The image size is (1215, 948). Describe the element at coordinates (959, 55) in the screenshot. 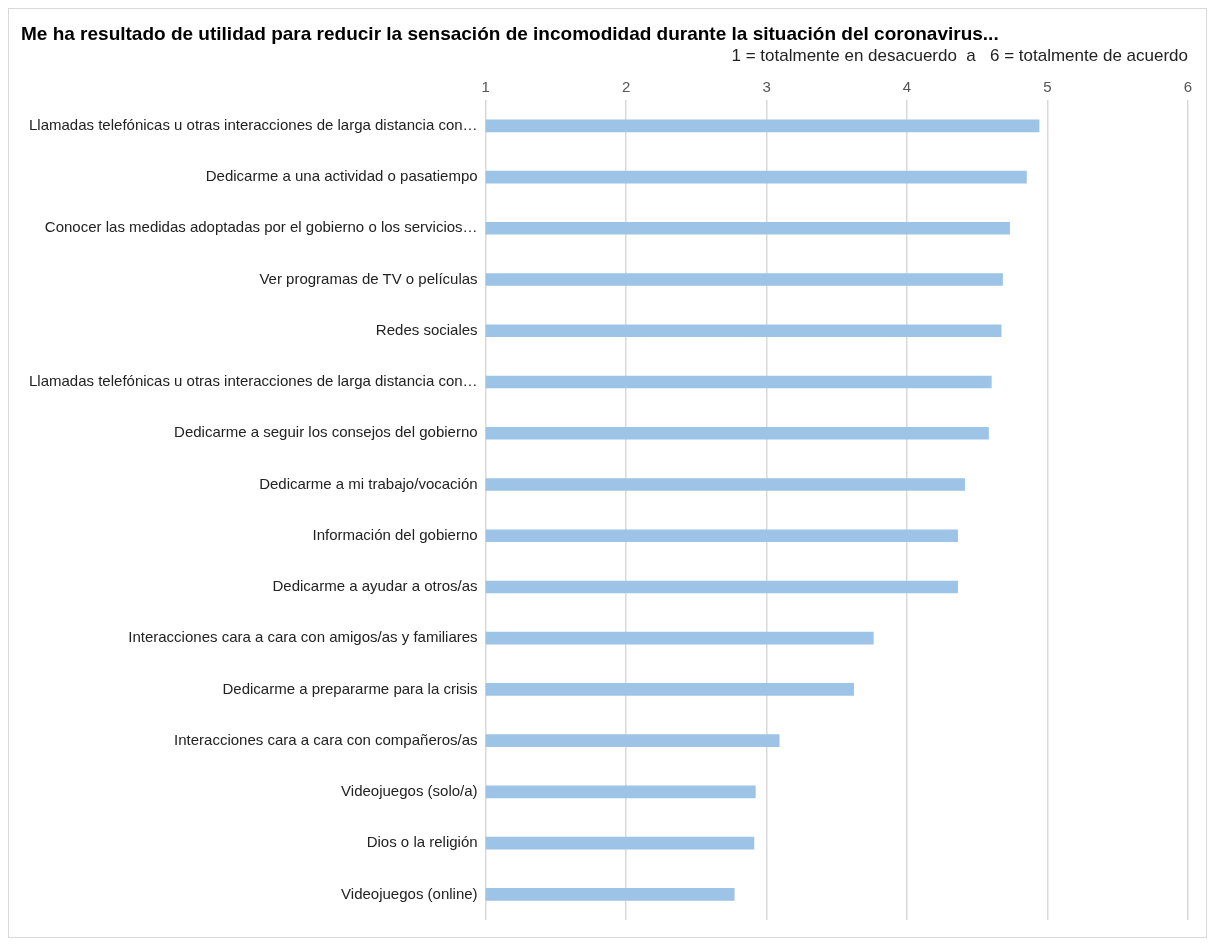

I see `chart-subtitle: 1 = totalmente en desacuerdo a 6 = totalmente de acuerdo` at that location.